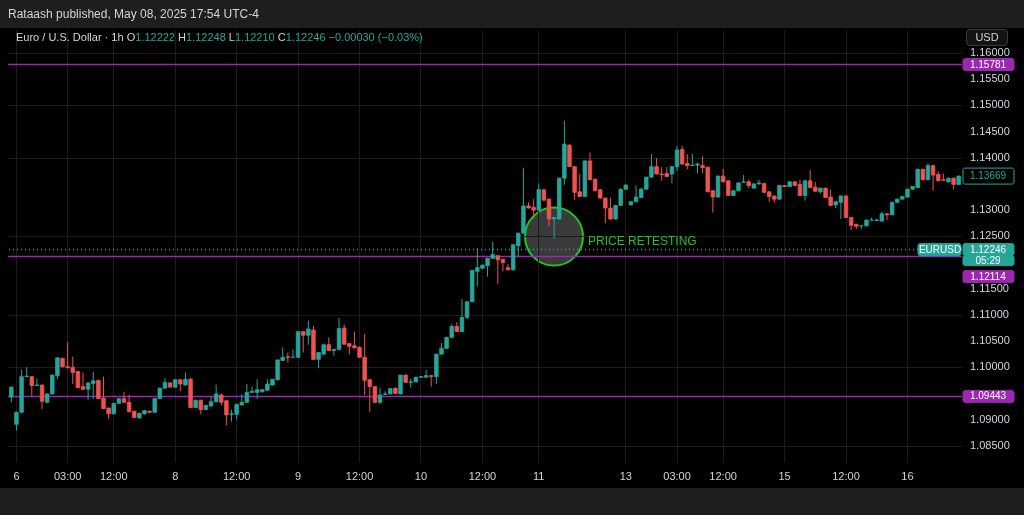  I want to click on x-tick-label: 9, so click(298, 475).